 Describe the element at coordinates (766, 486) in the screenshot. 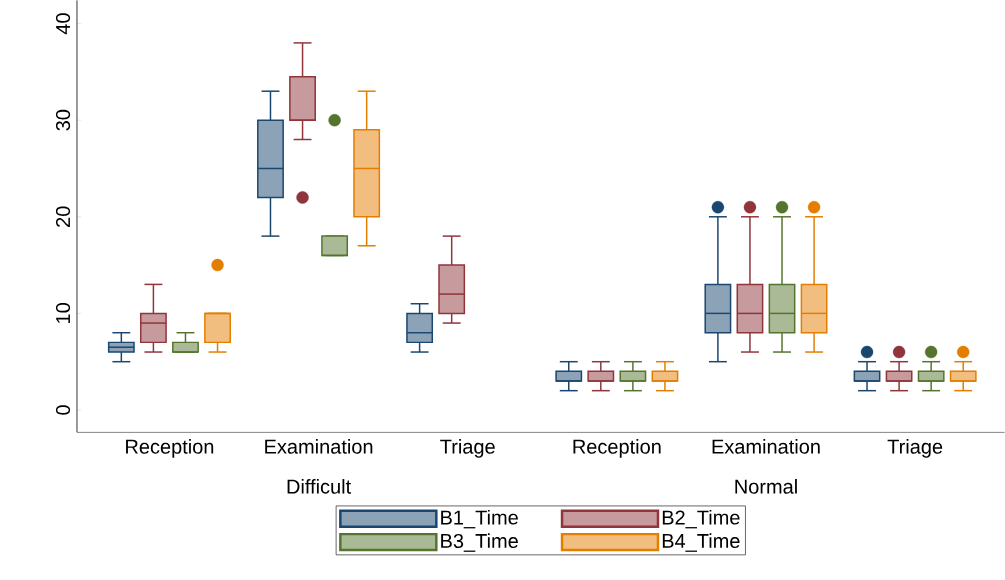

I see `text: Normal` at that location.